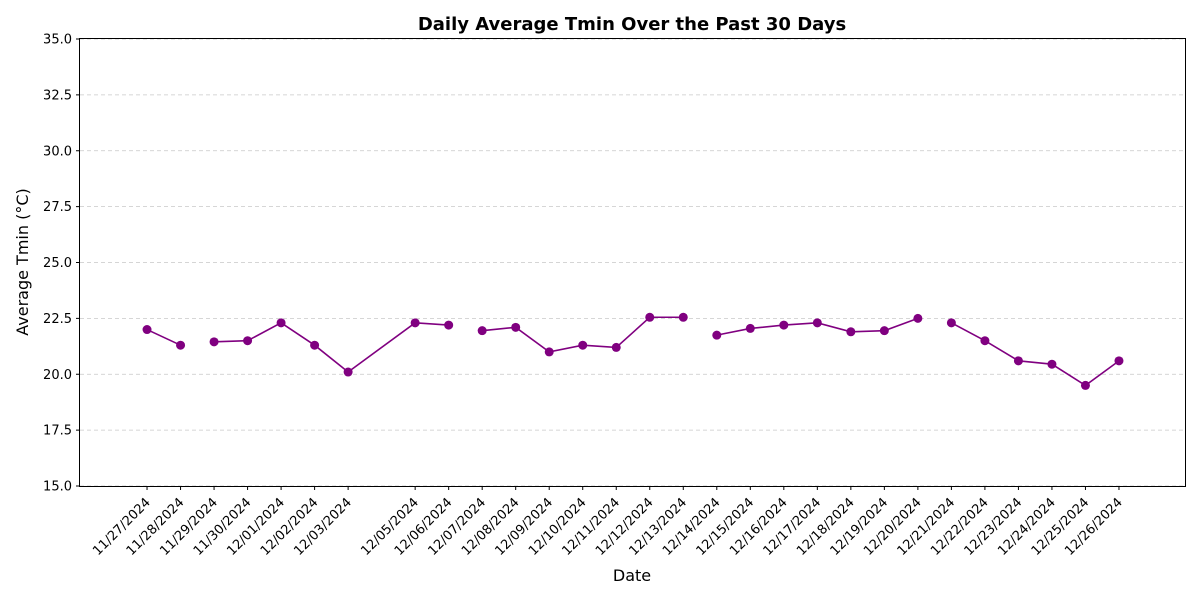 This screenshot has width=1200, height=600. I want to click on y-tick-label: 22.5, so click(57, 319).